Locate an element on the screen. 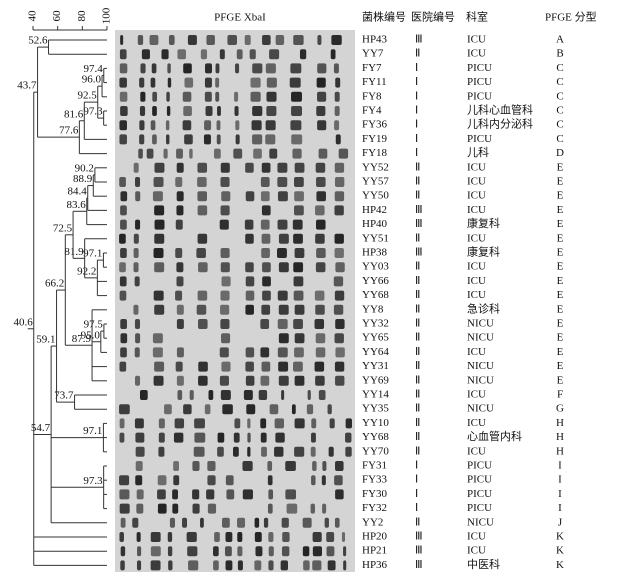 The height and width of the screenshot is (577, 618). department: 康复科 is located at coordinates (483, 223).